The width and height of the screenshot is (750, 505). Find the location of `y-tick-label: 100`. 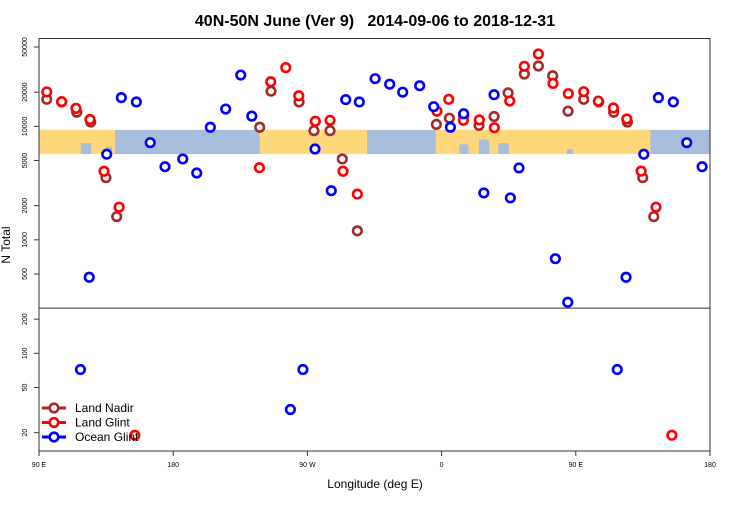

y-tick-label: 100 is located at coordinates (25, 353).